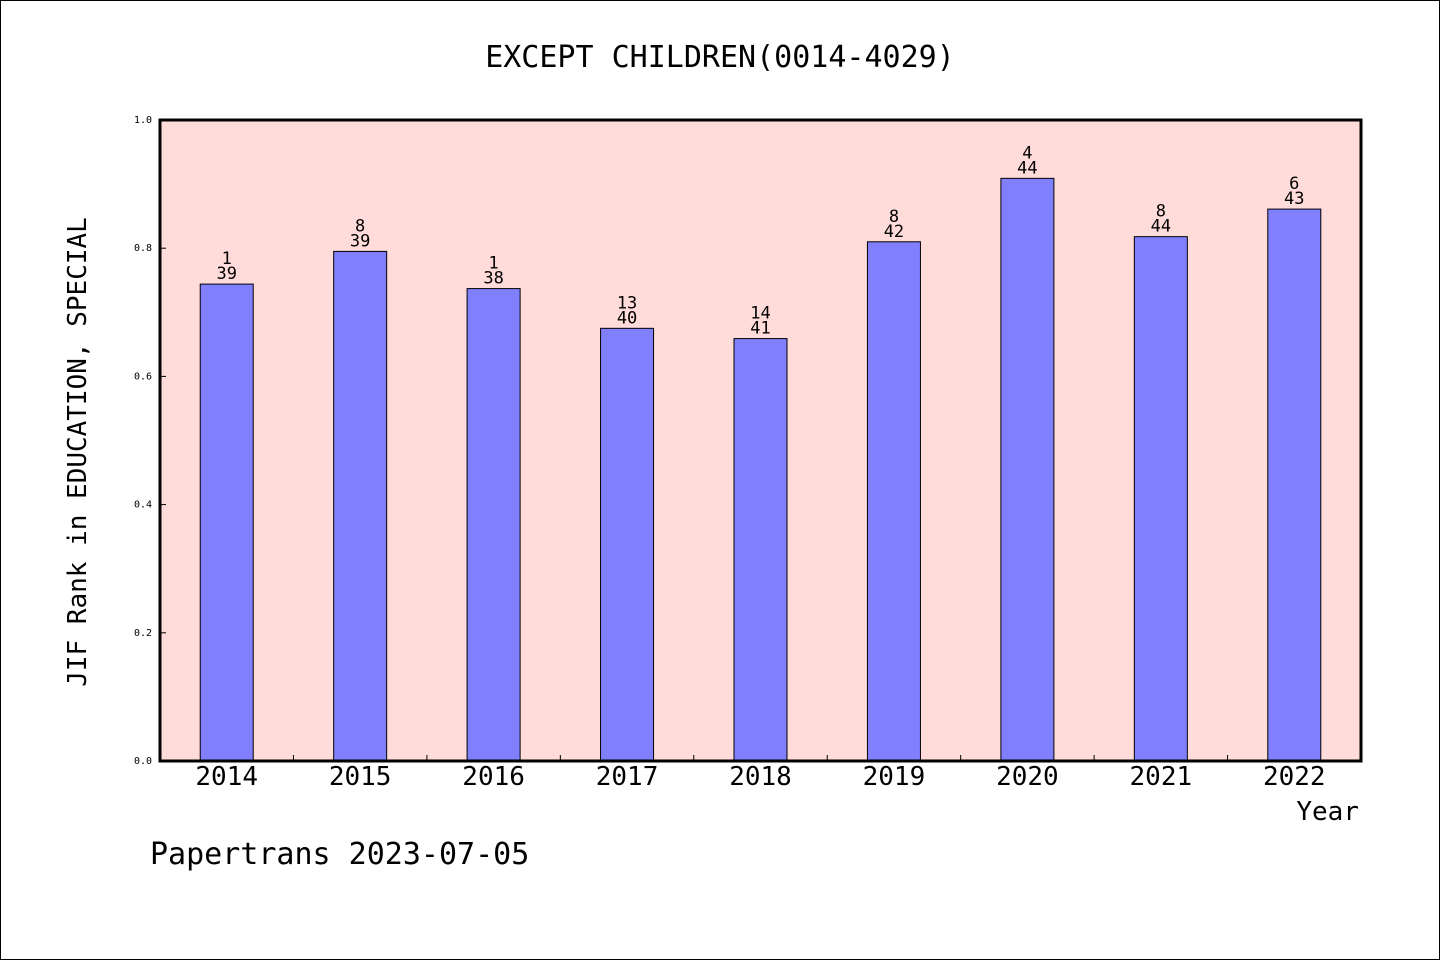  Describe the element at coordinates (143, 505) in the screenshot. I see `y-tick-label-2: 0.4` at that location.